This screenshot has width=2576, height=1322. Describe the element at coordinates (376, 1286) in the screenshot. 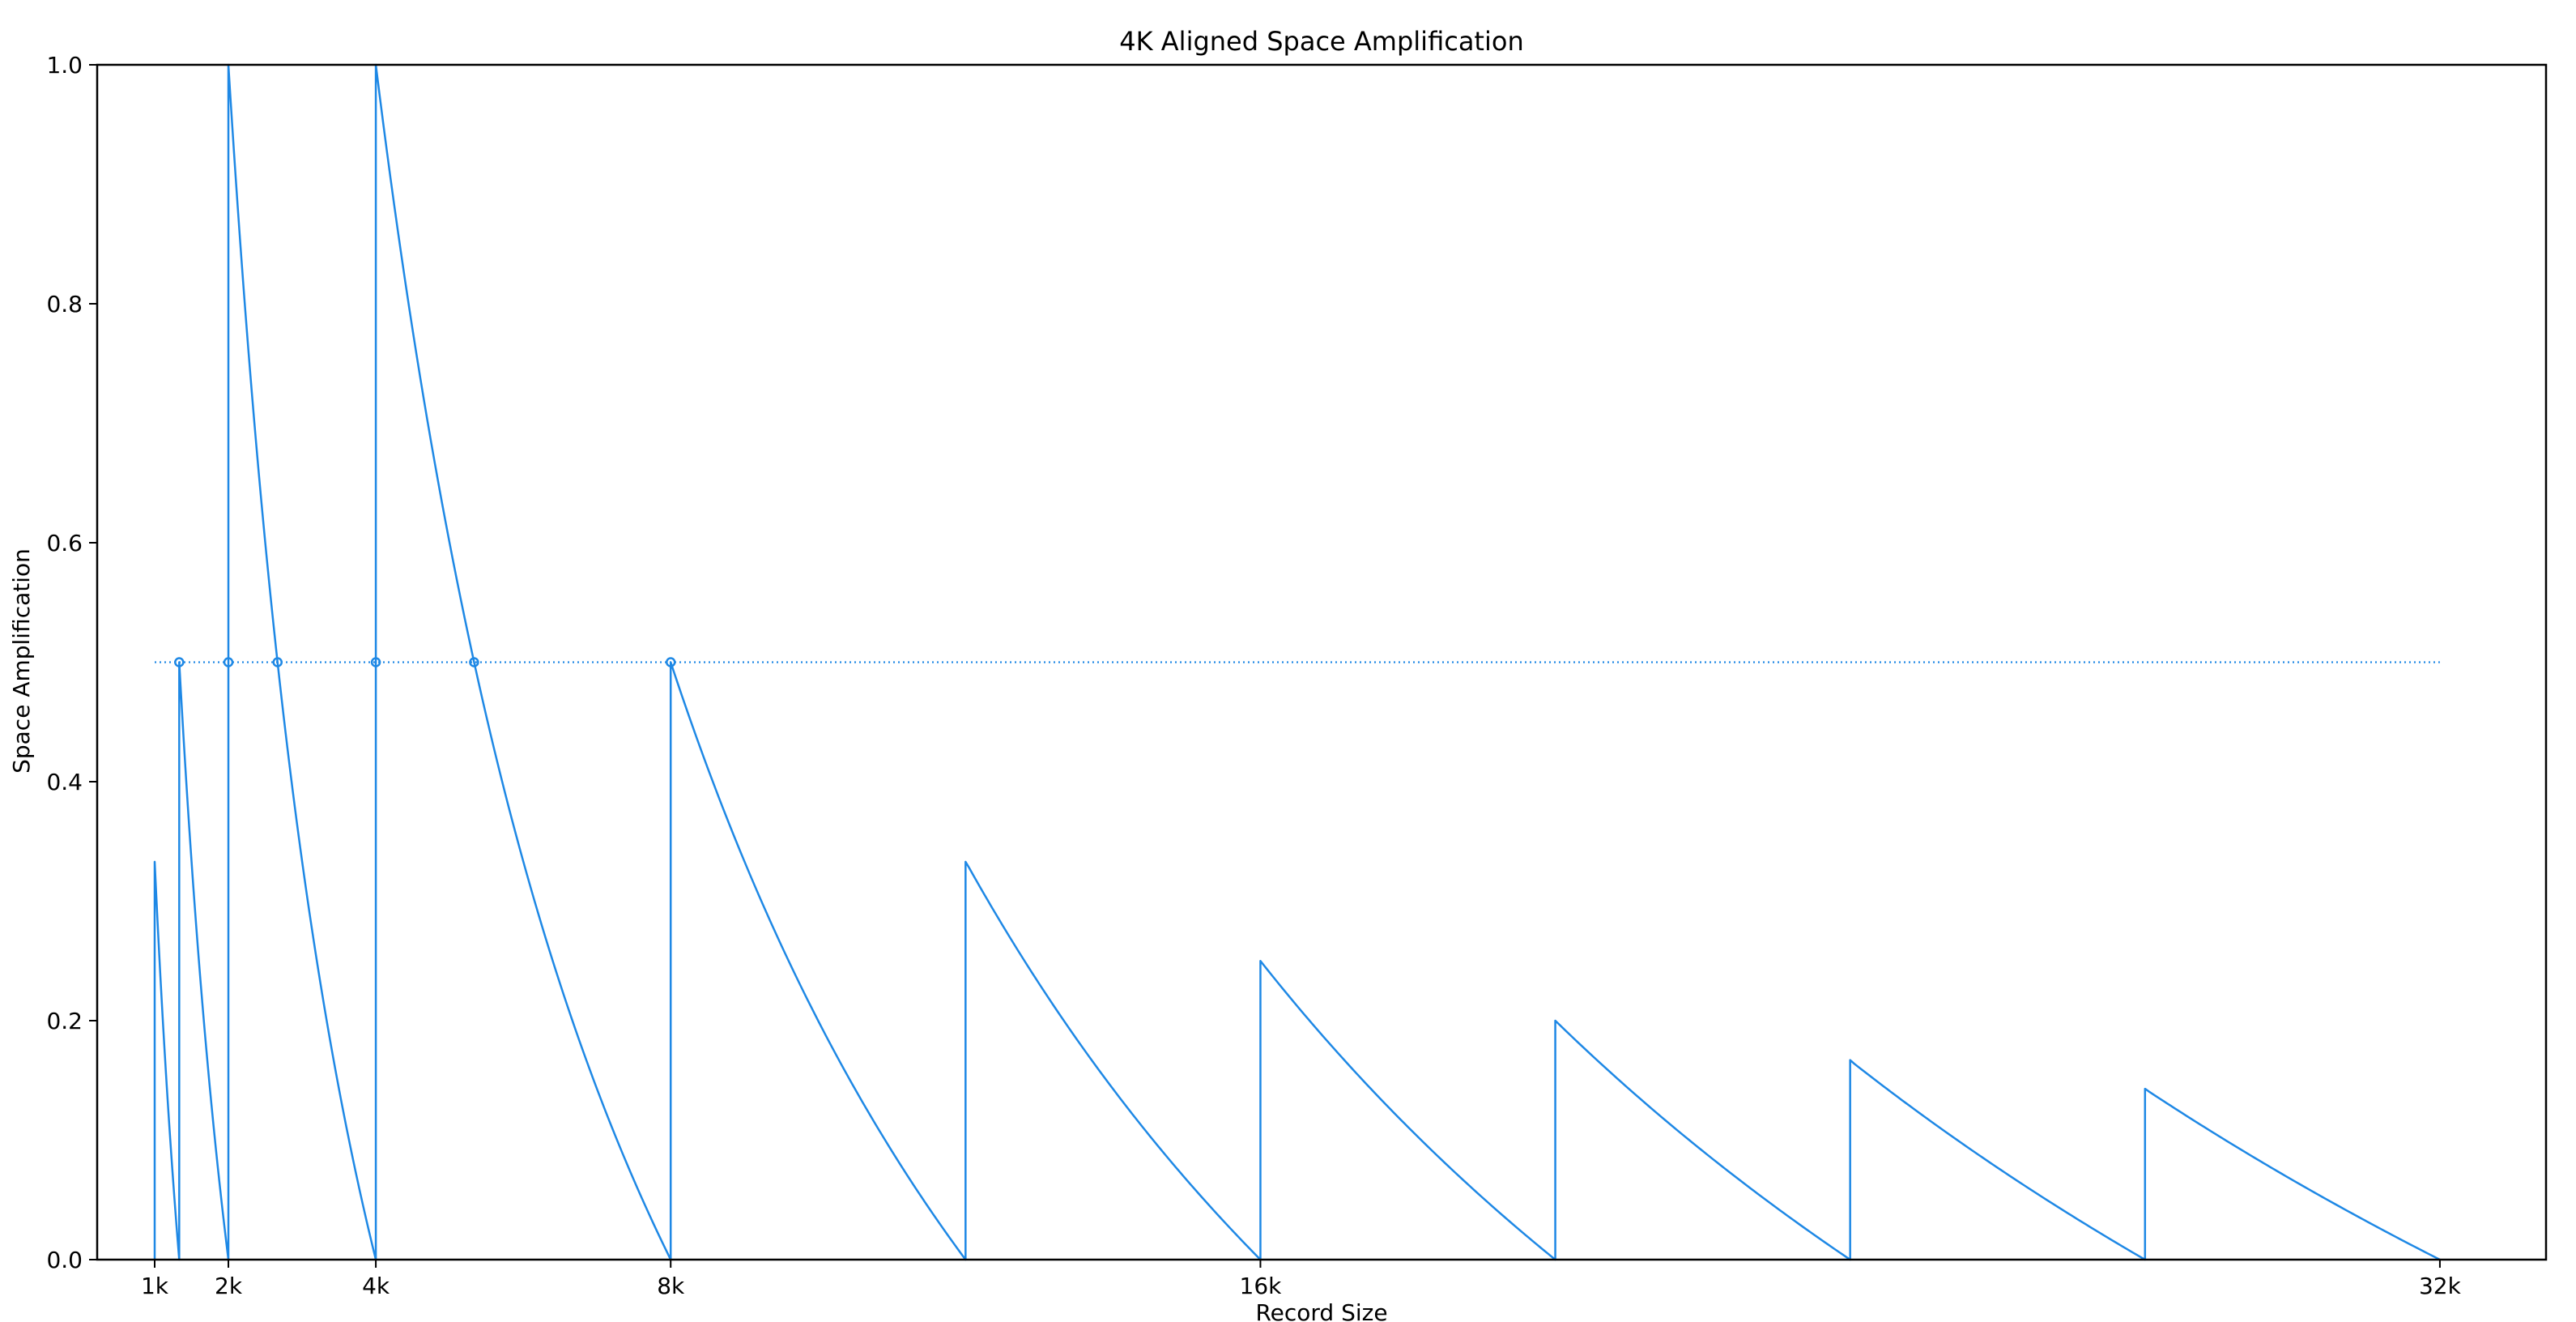

I see `x-tick-label: 4k` at that location.